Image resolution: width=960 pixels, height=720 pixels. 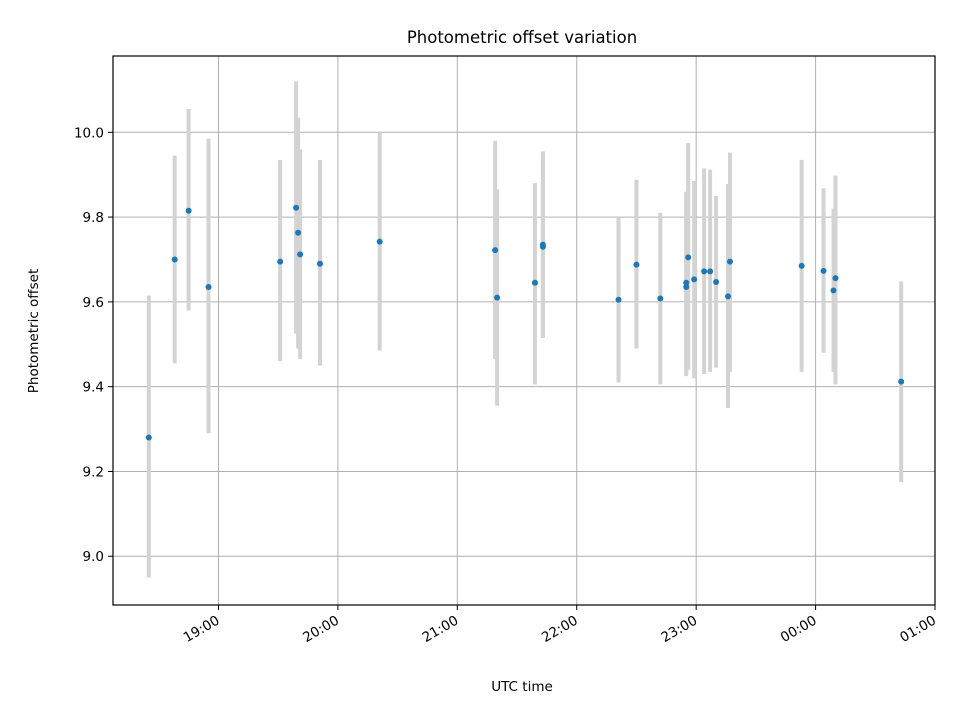 I want to click on x-axis-ticks: 19:00 20:00 21:00 22:00 23:00 00:00 01:00, so click(x=560, y=625).